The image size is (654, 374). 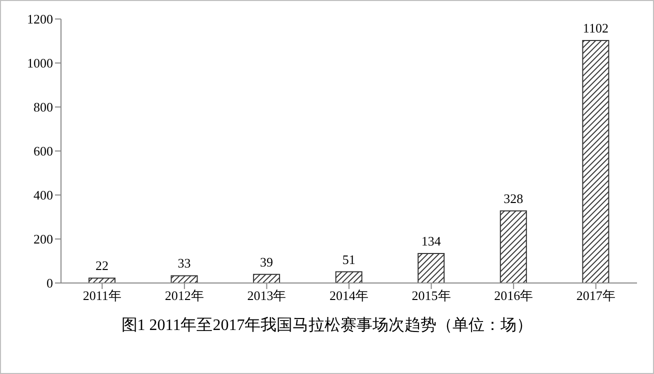 I want to click on data-label: 134, so click(x=431, y=241).